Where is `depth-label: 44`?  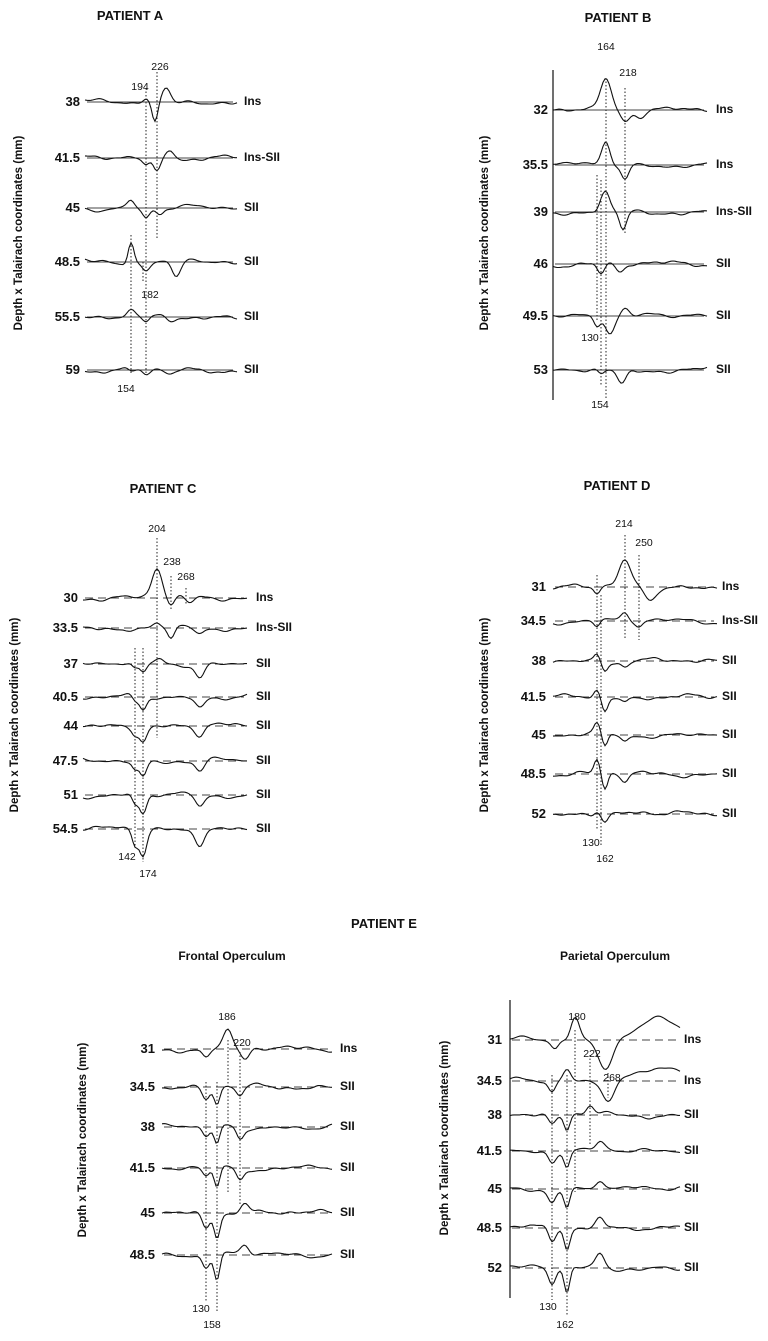
depth-label: 44 is located at coordinates (71, 725).